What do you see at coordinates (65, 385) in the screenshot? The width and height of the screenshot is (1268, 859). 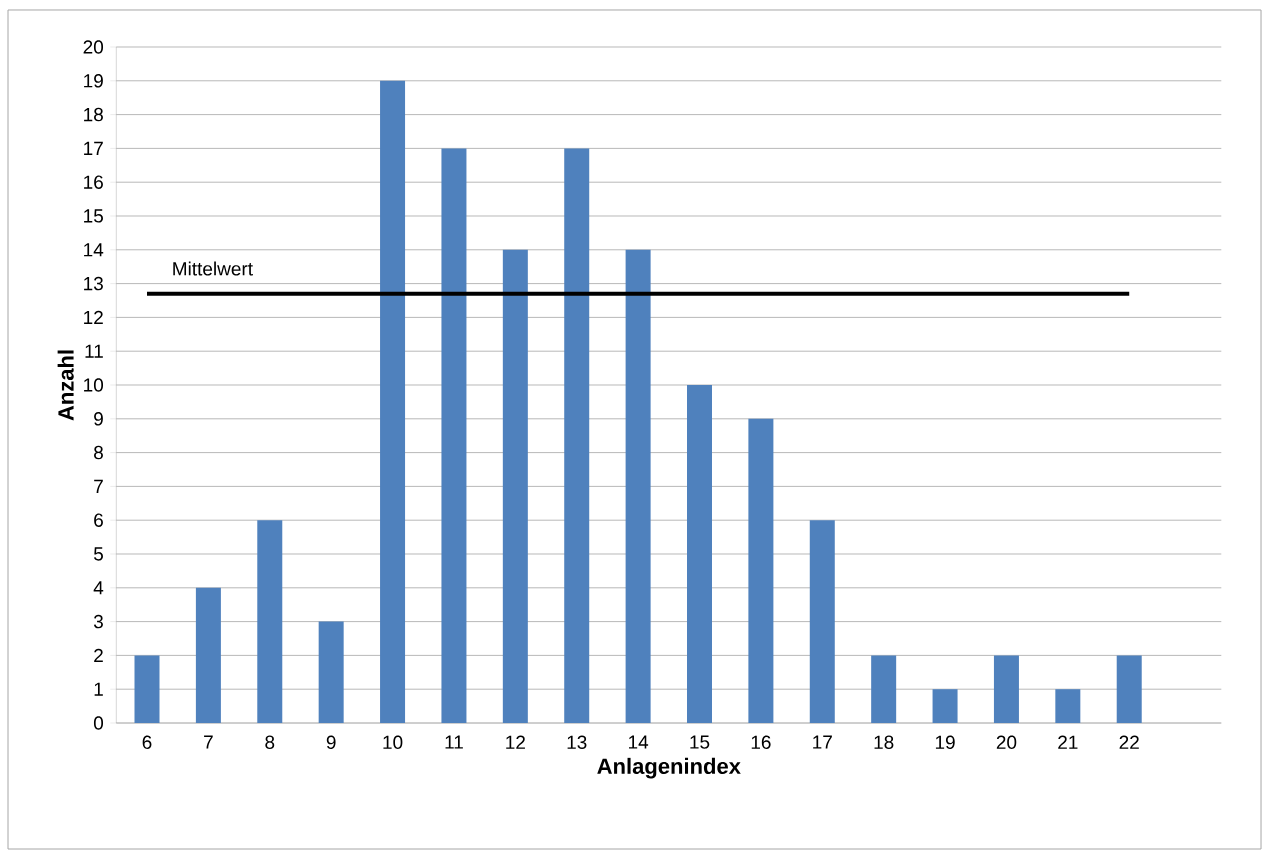 I see `y-axis-title: Anzahl` at bounding box center [65, 385].